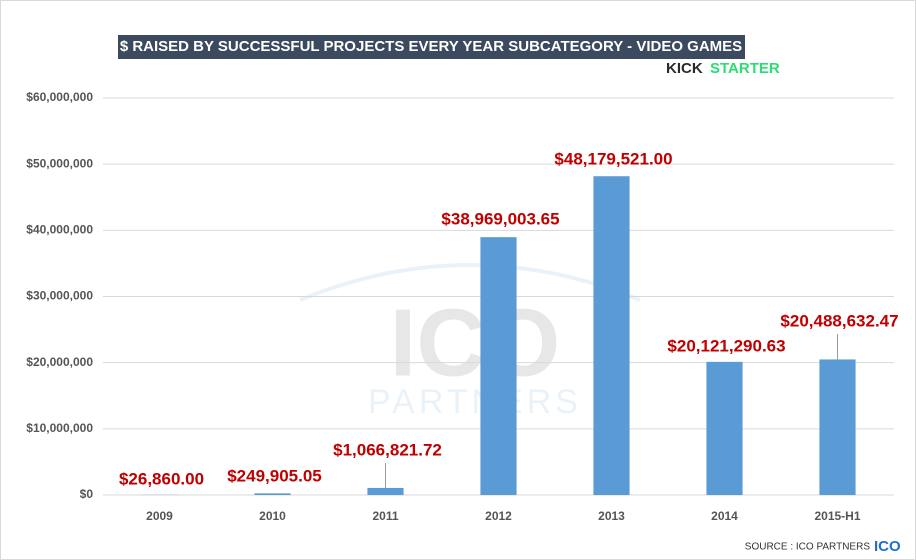 The height and width of the screenshot is (560, 916). Describe the element at coordinates (745, 68) in the screenshot. I see `brand-starter: STARTER` at that location.